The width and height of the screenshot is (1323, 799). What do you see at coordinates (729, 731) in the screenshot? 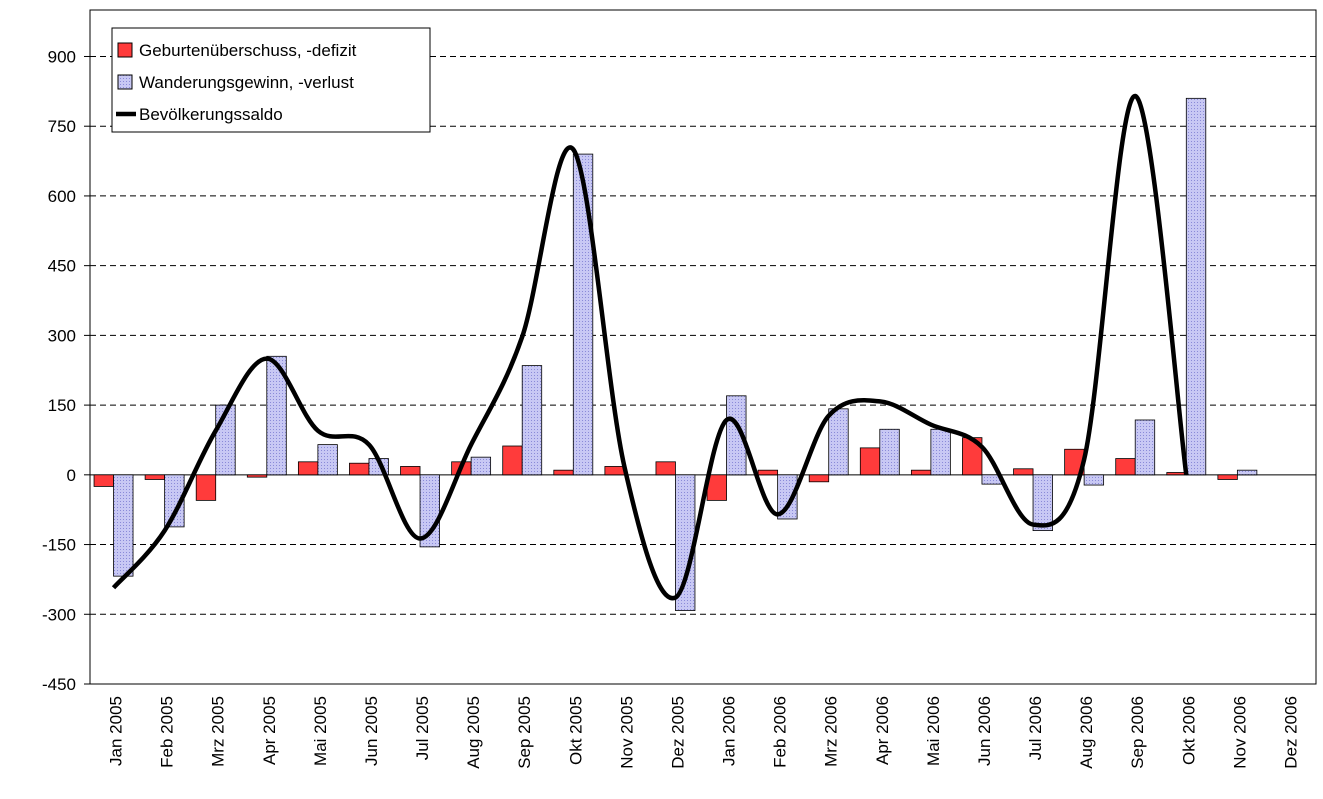
I see `x-tick-label: Jan 2006` at bounding box center [729, 731].